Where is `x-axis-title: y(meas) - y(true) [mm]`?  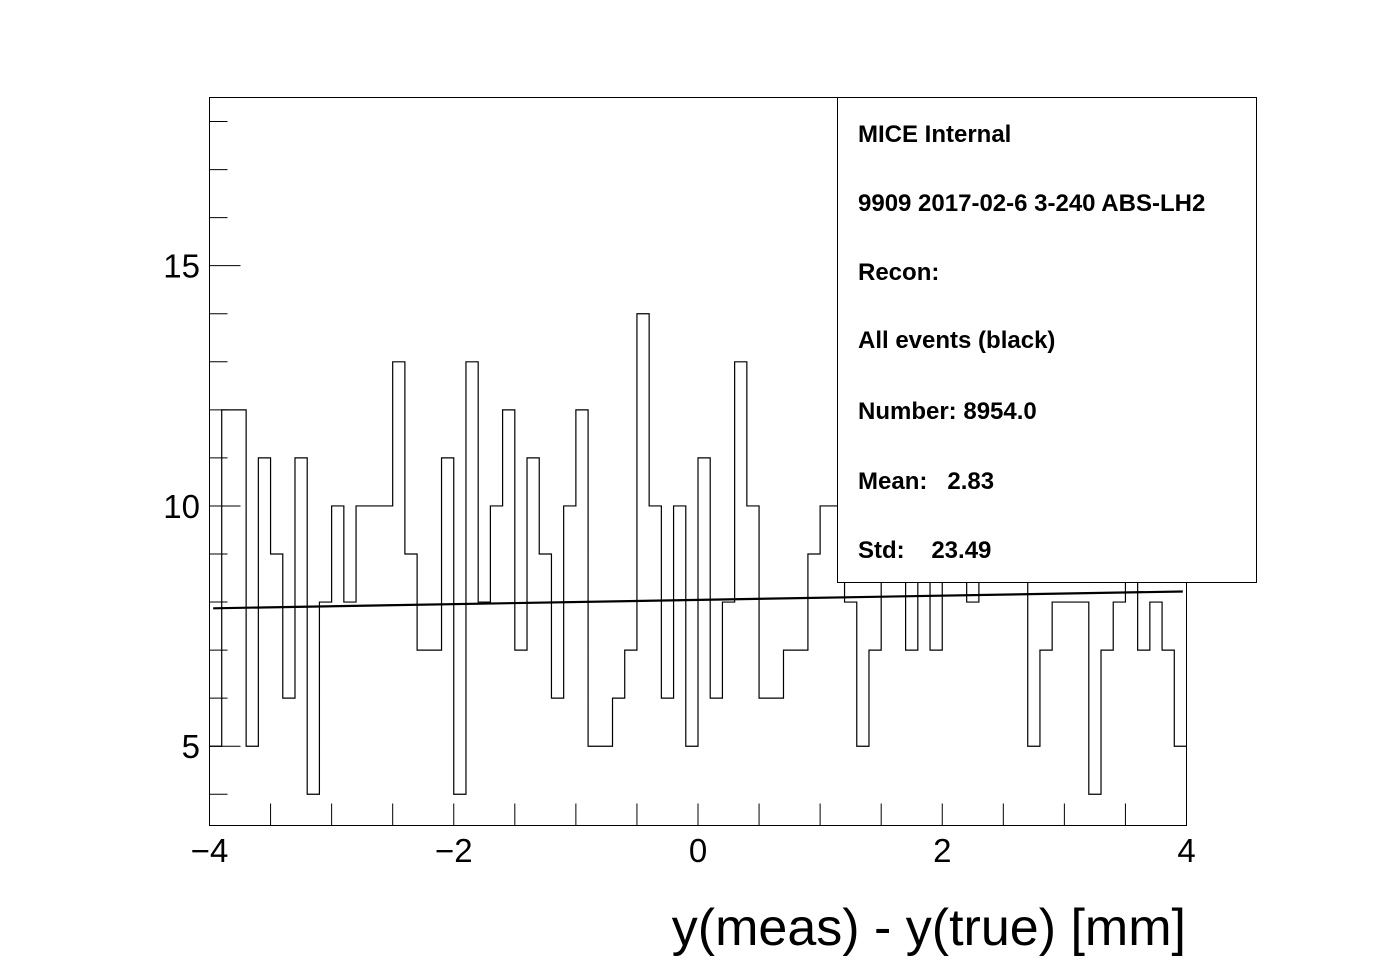
x-axis-title: y(meas) - y(true) [mm] is located at coordinates (929, 928).